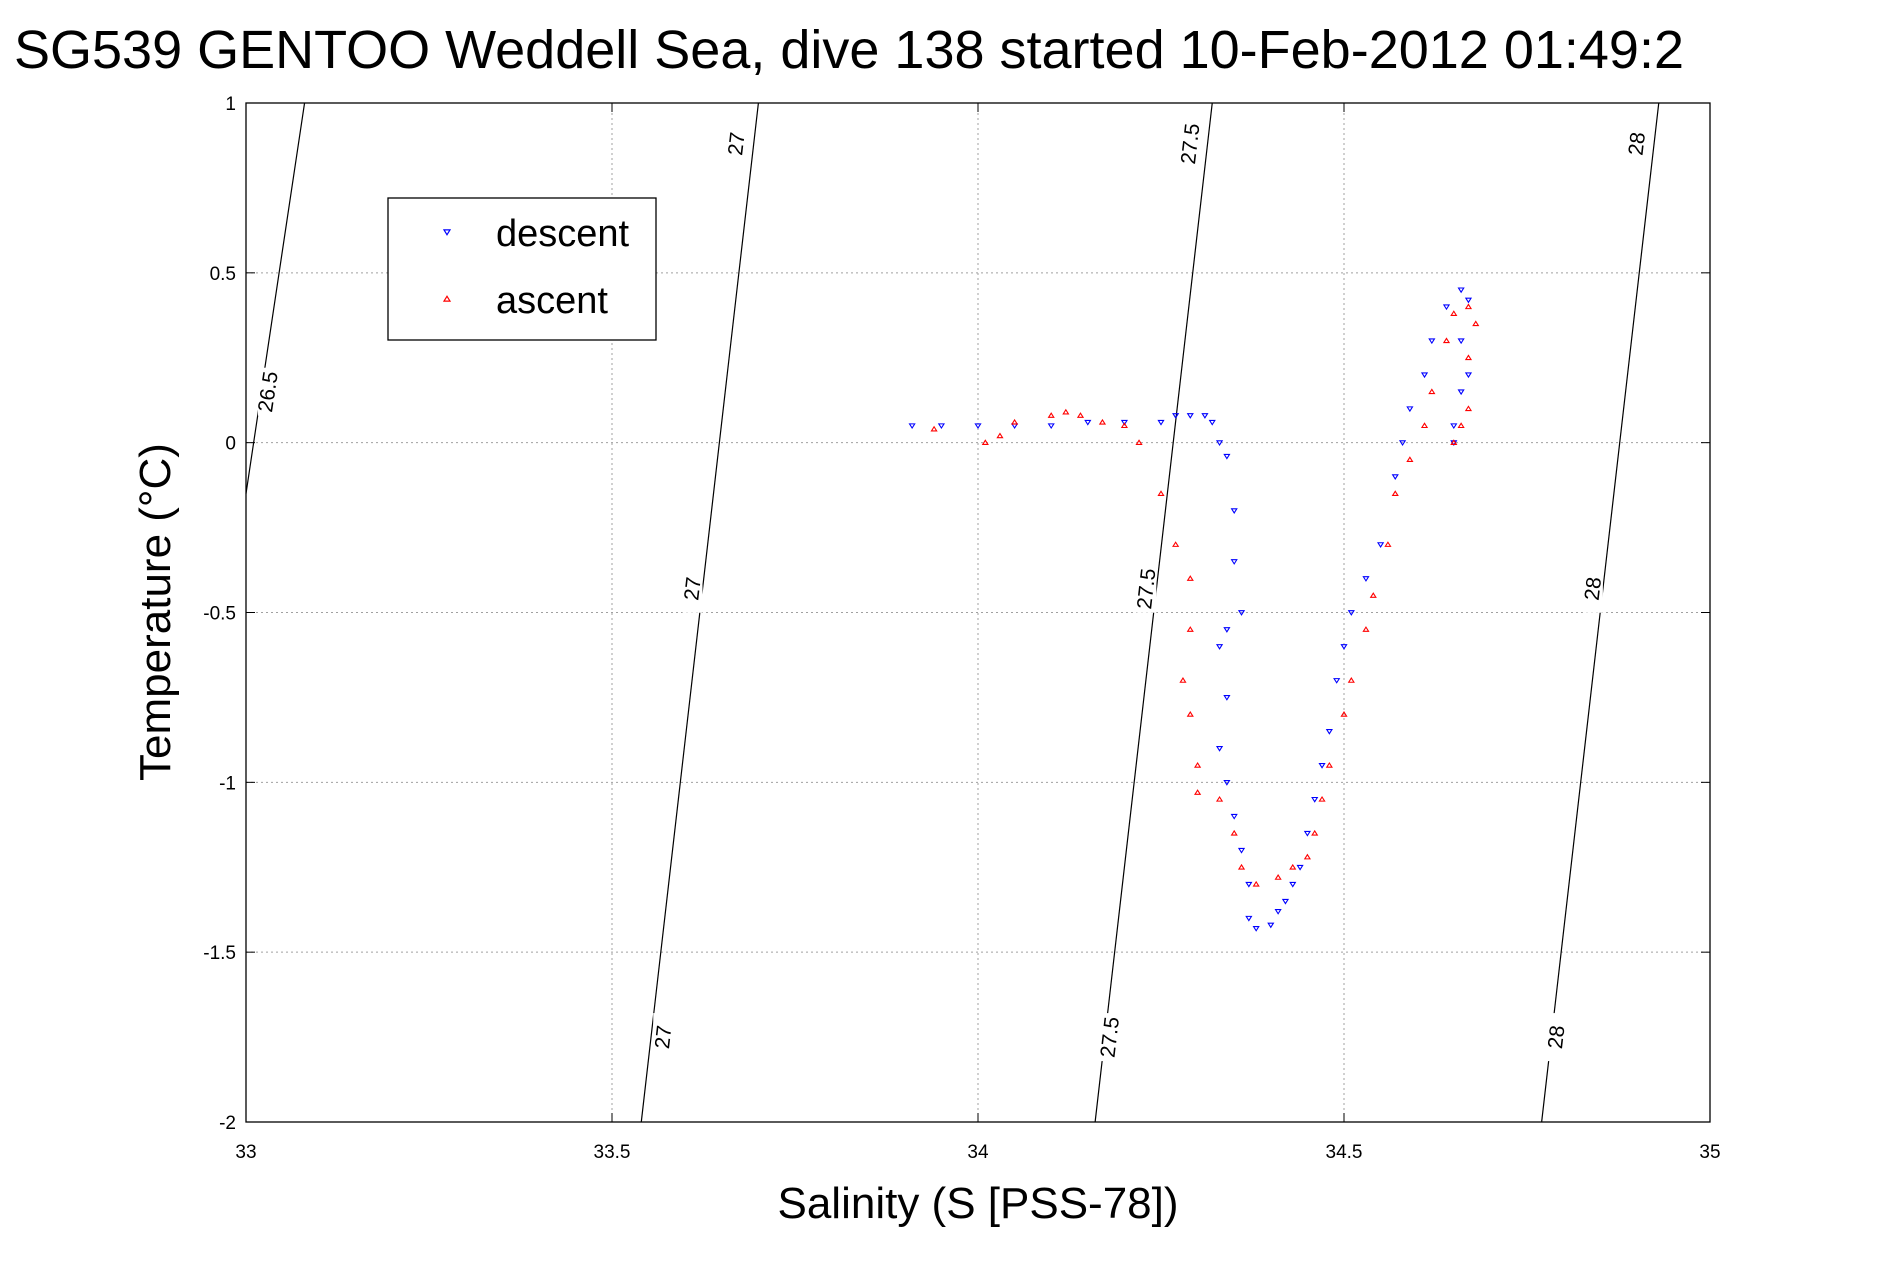 This screenshot has width=1891, height=1262. What do you see at coordinates (978, 1152) in the screenshot?
I see `x-tick-label: 34` at bounding box center [978, 1152].